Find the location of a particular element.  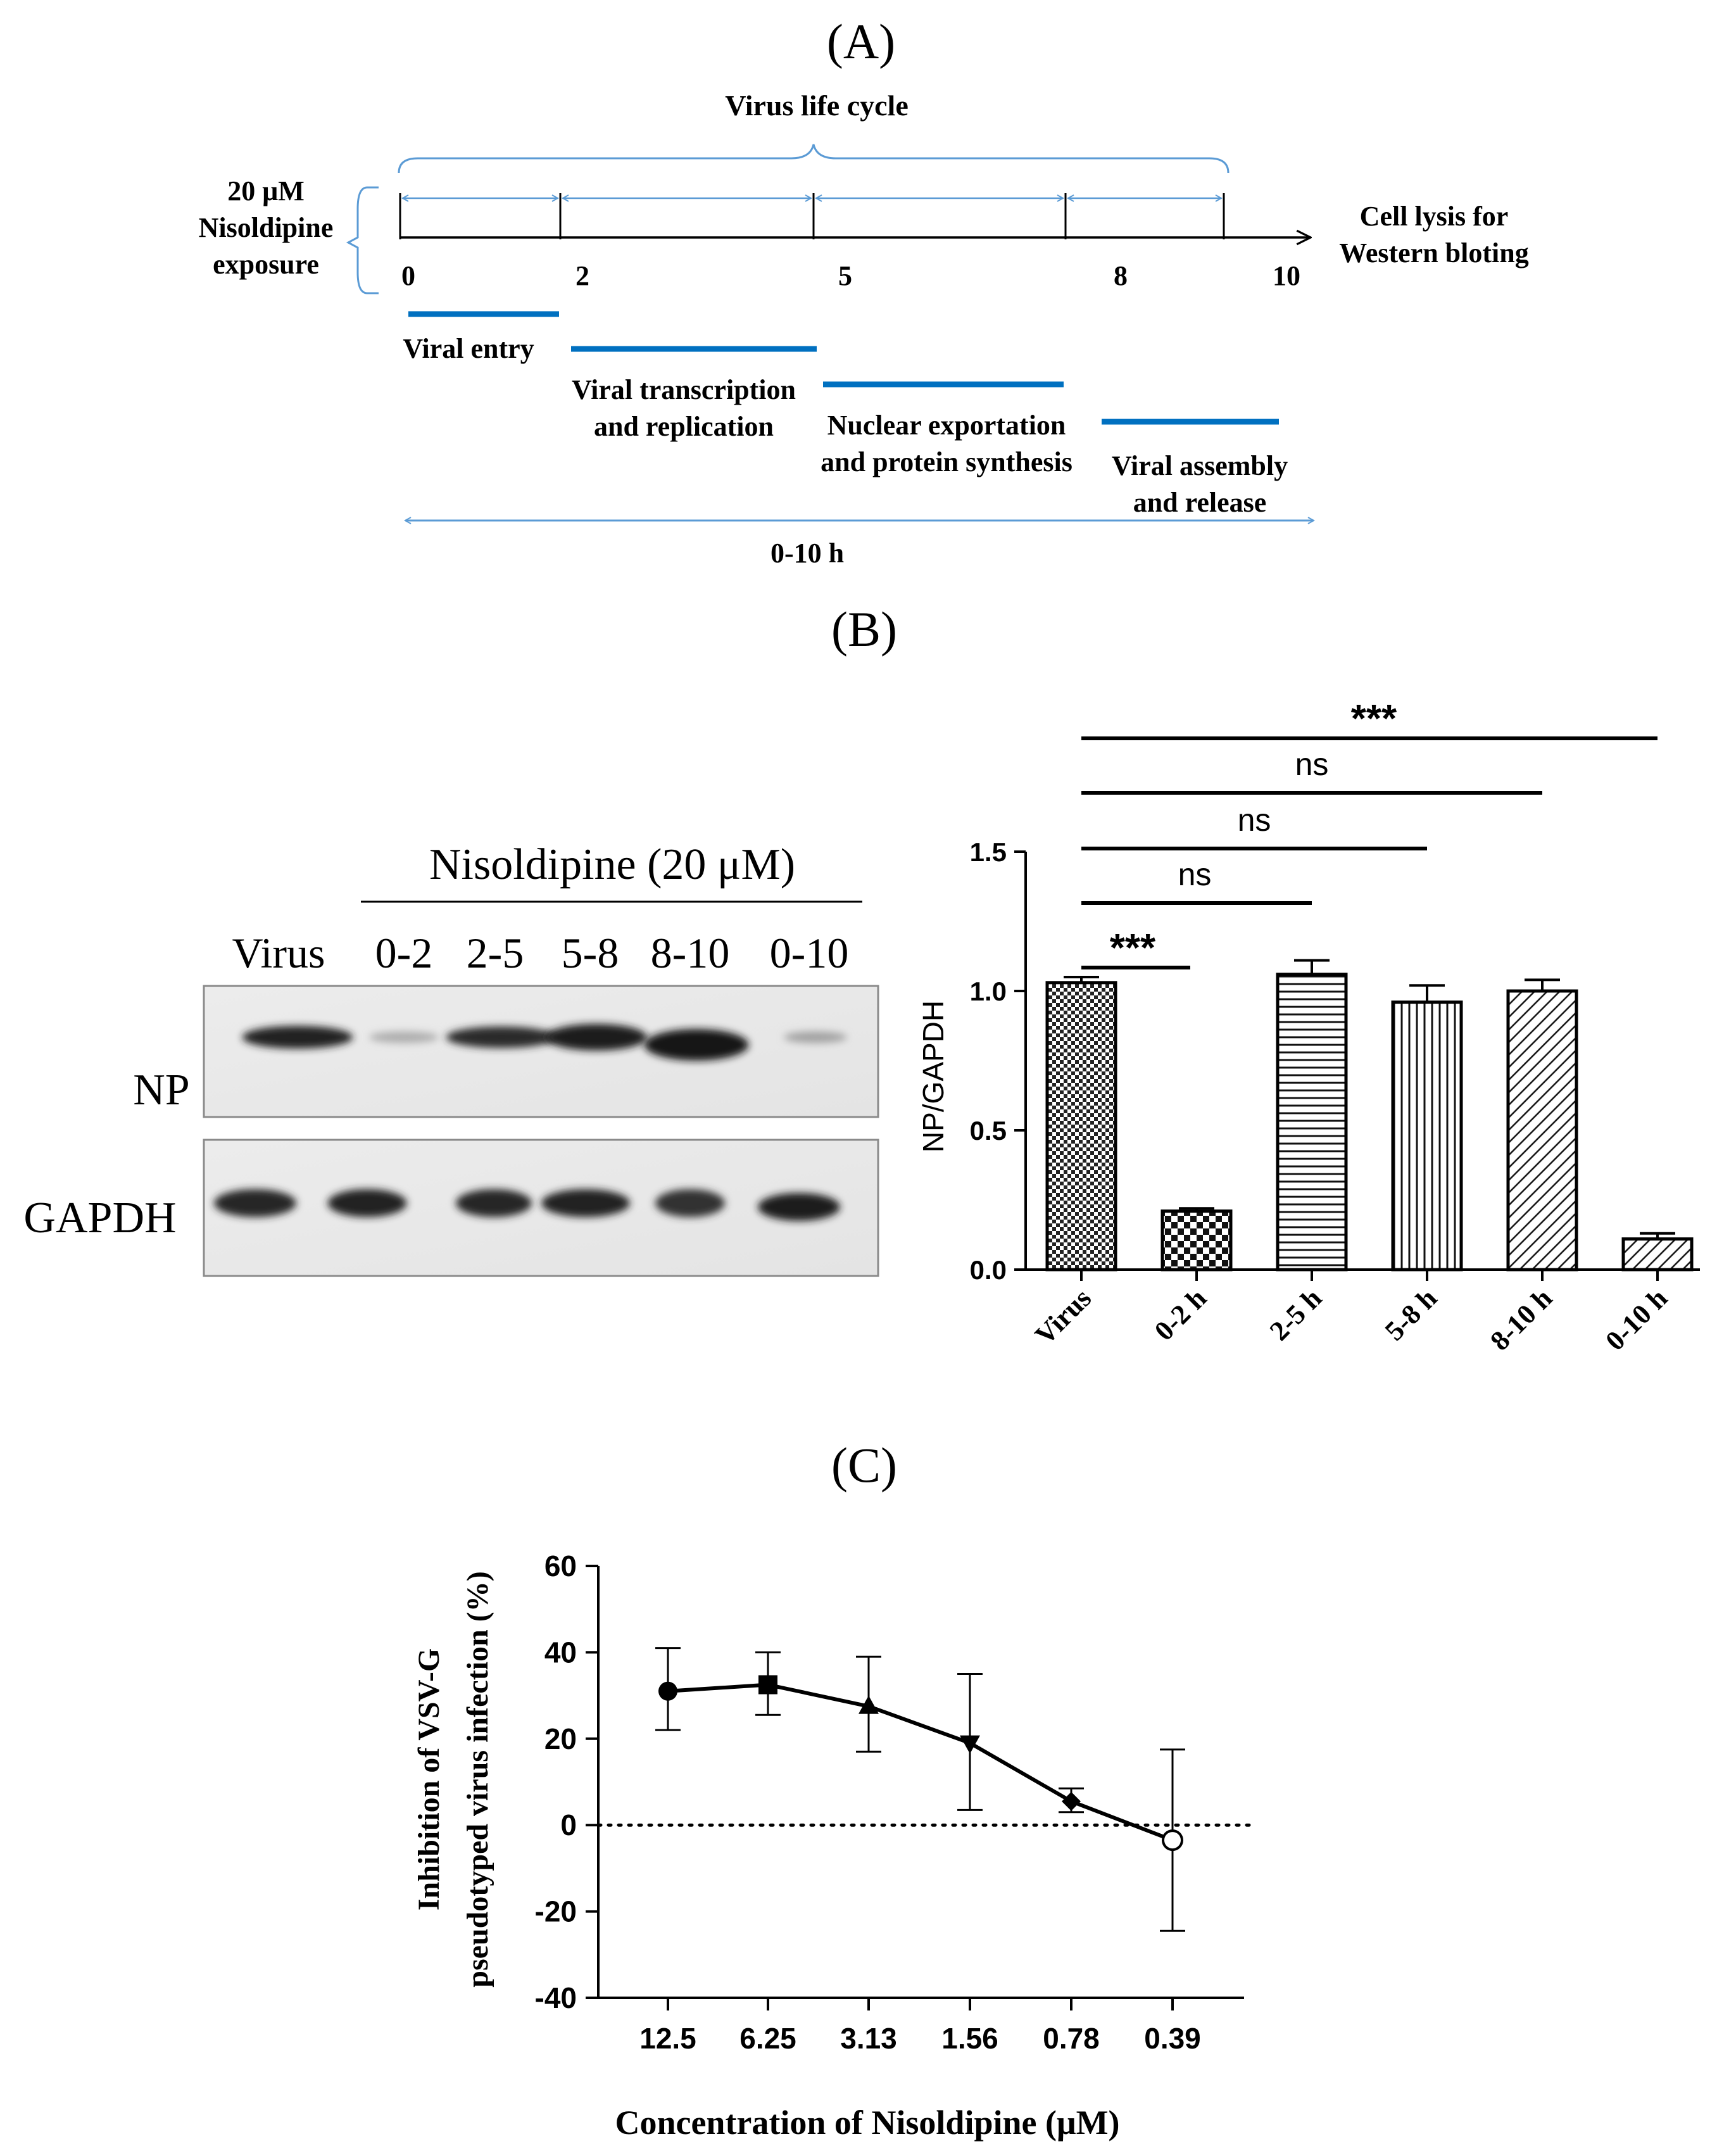

tick-label-8h: 8 is located at coordinates (1121, 275).